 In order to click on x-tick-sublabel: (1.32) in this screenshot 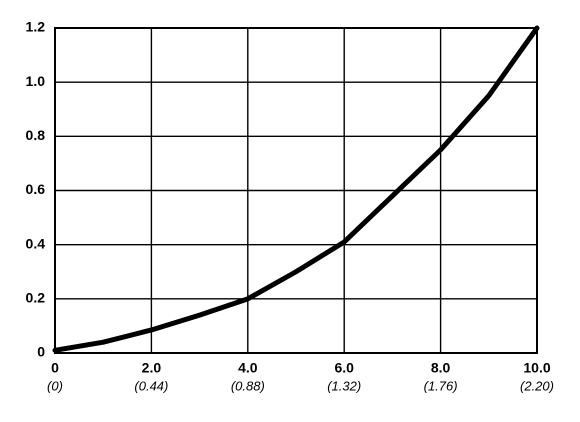, I will do `click(344, 385)`.